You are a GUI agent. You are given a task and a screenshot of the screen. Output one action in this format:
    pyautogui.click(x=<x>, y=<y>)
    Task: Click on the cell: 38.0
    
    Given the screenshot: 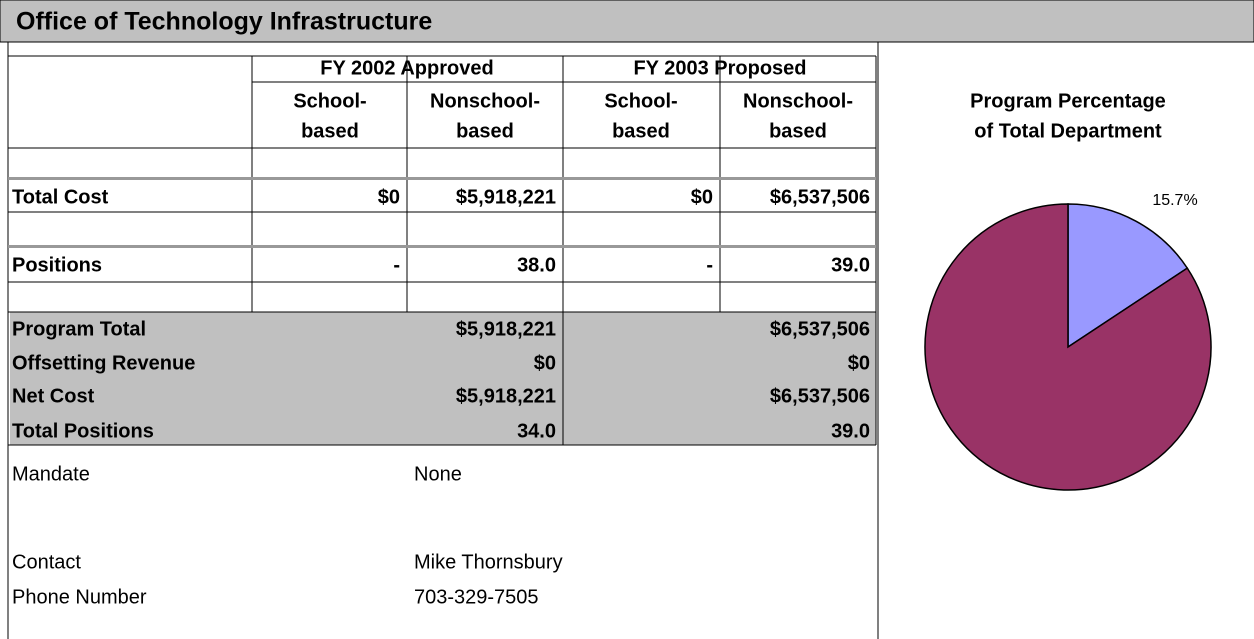 What is the action you would take?
    pyautogui.click(x=536, y=265)
    